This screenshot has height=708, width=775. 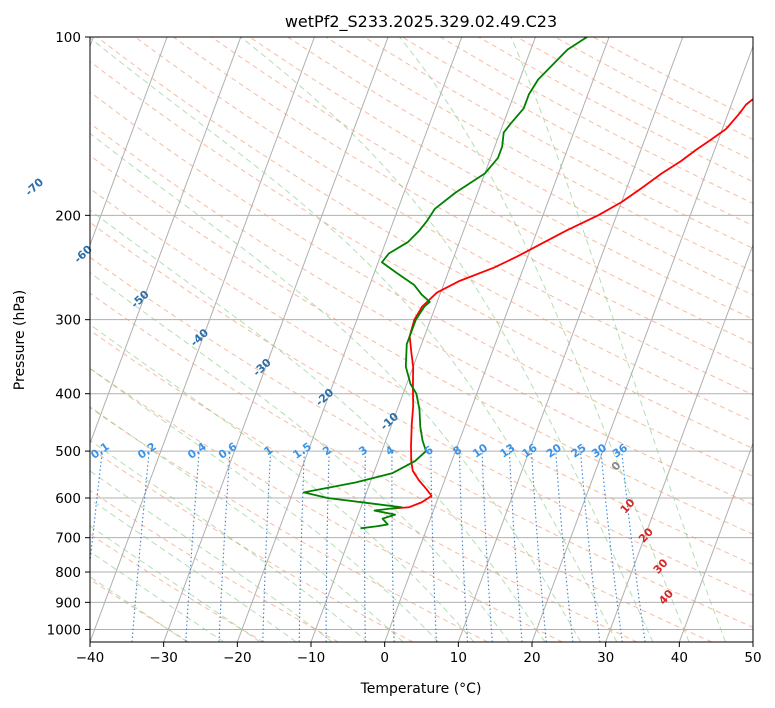 I want to click on y-tick-label: 100, so click(x=68, y=38).